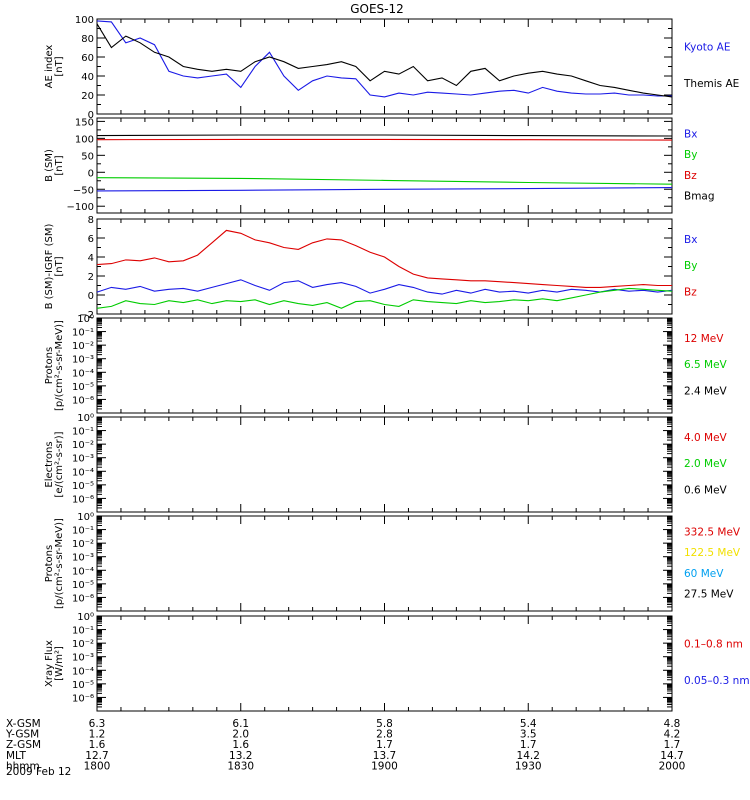 This screenshot has width=750, height=800. Describe the element at coordinates (672, 735) in the screenshot. I see `ephemeris-value: 4.2` at that location.